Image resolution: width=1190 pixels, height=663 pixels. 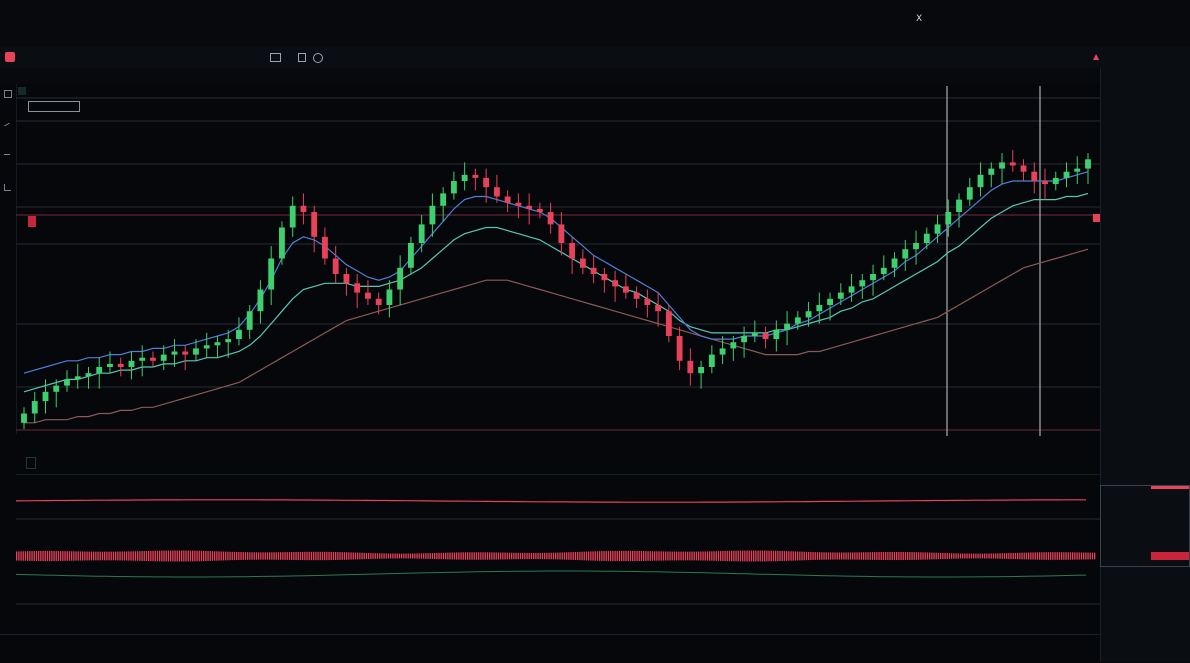 What do you see at coordinates (919, 19) in the screenshot?
I see `close-icon: X` at bounding box center [919, 19].